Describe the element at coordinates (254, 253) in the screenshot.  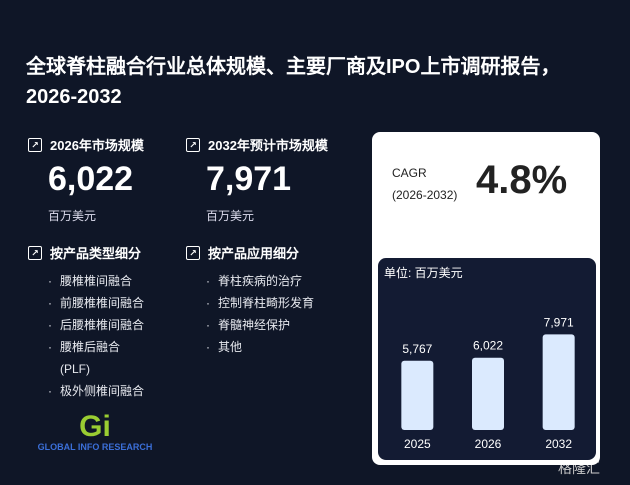
I see `segment-label-text: 按产品应用细分` at that location.